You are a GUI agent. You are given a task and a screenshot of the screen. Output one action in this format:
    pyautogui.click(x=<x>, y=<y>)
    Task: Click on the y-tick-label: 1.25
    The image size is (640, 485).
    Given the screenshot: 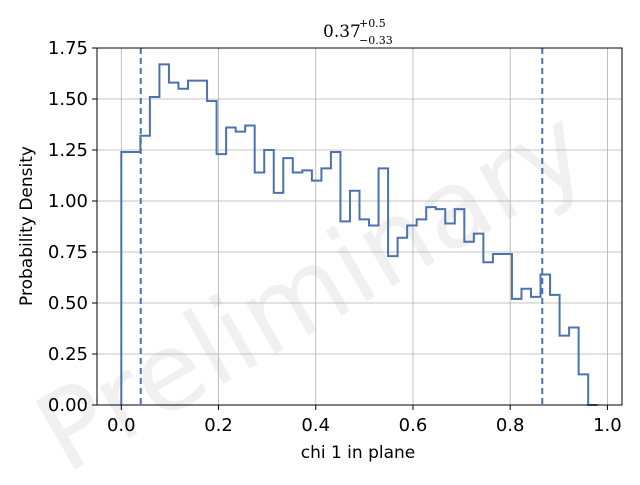 What is the action you would take?
    pyautogui.click(x=68, y=150)
    